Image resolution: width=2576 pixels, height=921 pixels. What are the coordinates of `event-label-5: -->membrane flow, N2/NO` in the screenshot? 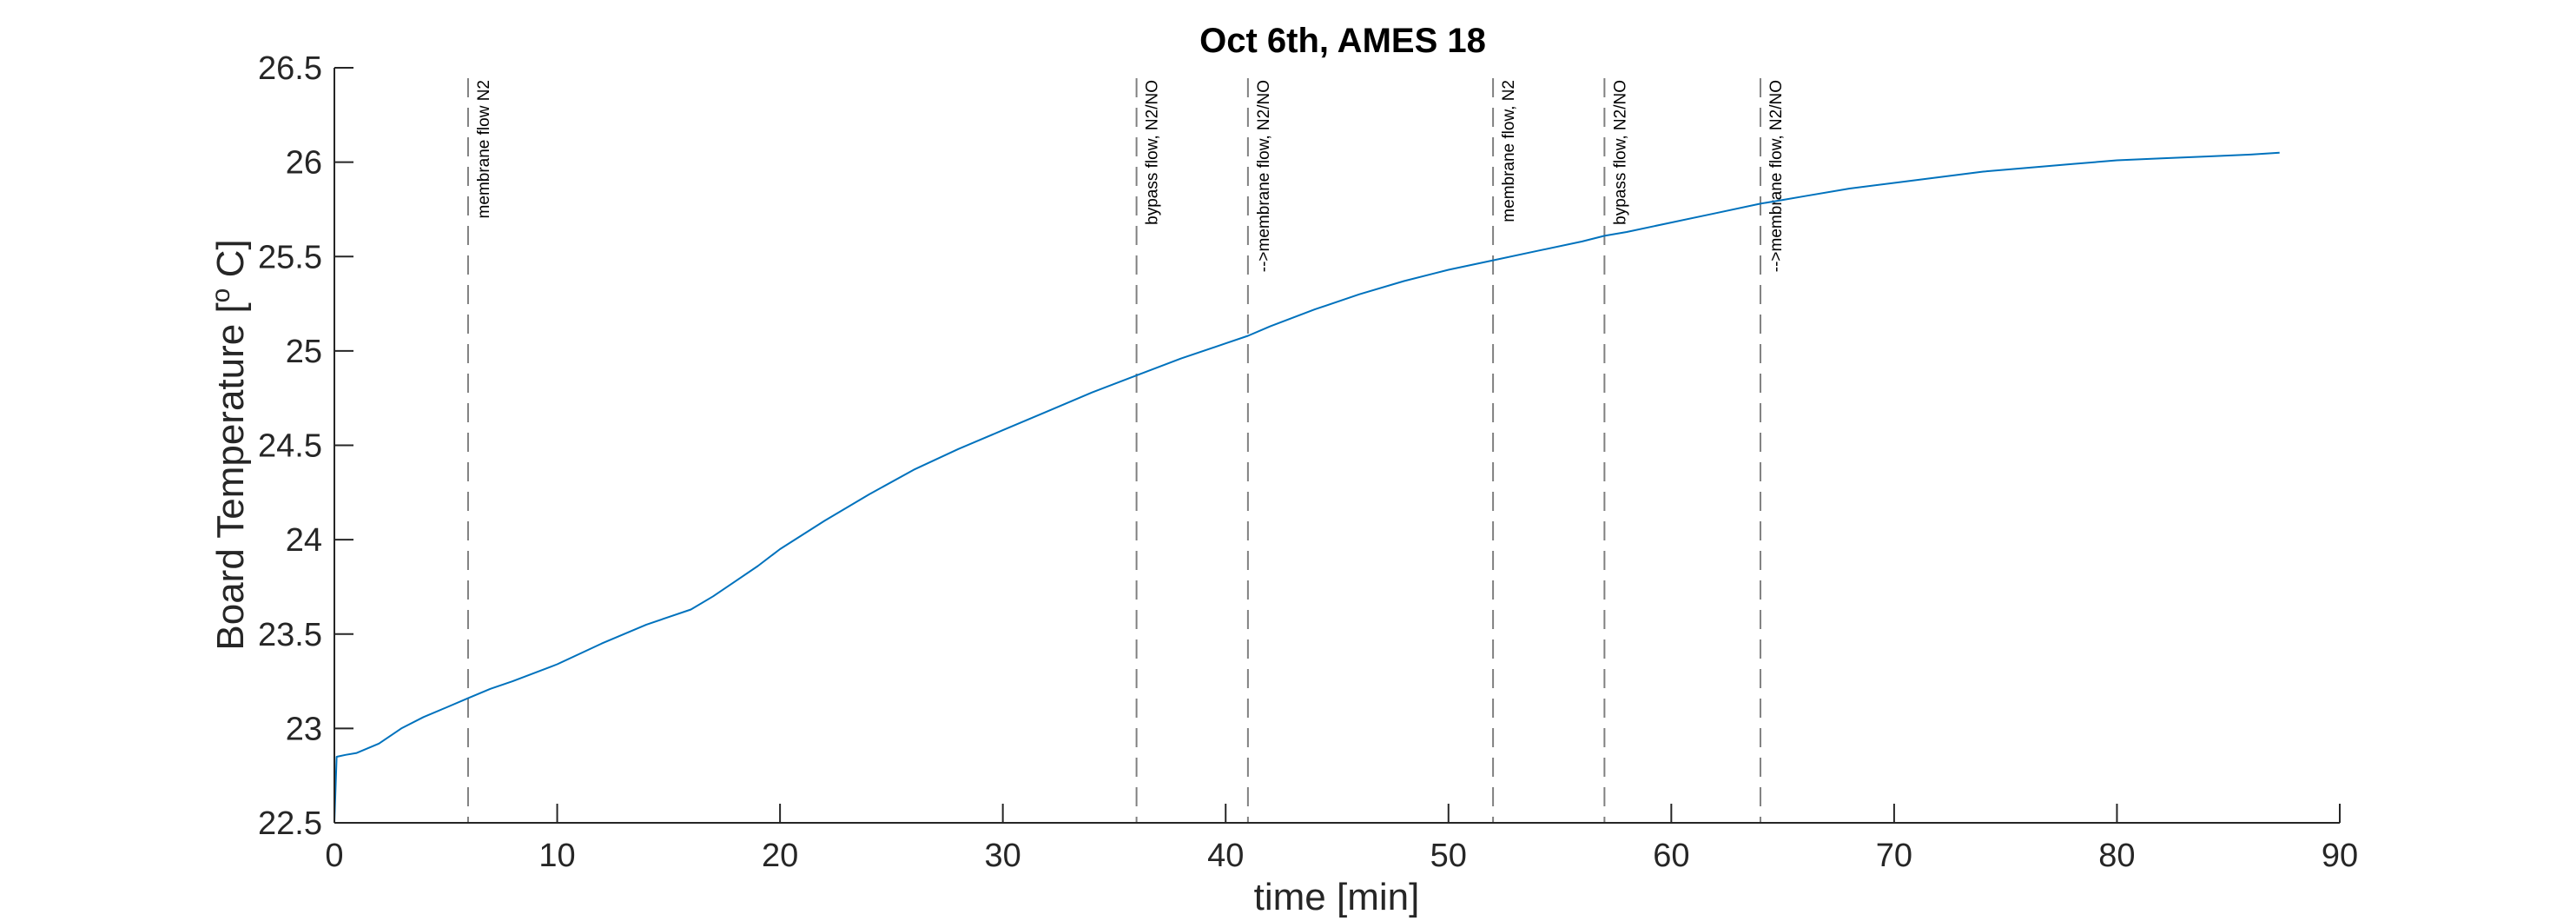 It's located at (1777, 176).